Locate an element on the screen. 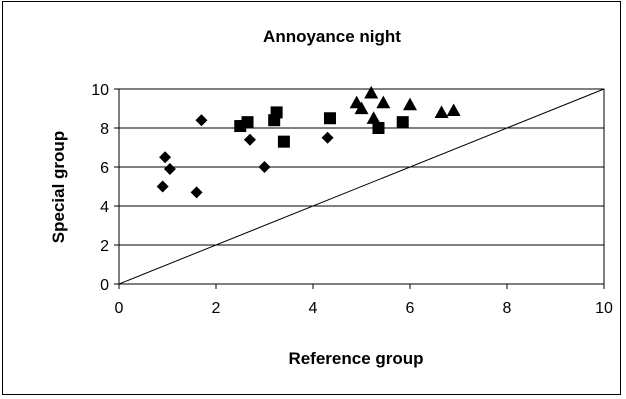  x-tick-label-3: 6 is located at coordinates (410, 308).